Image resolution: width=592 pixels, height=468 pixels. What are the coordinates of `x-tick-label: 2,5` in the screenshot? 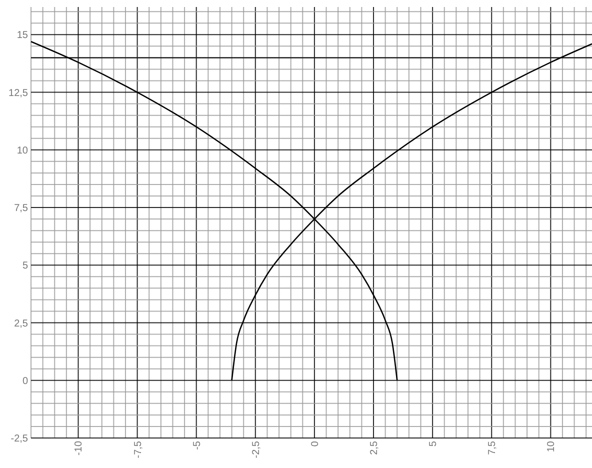 It's located at (374, 447).